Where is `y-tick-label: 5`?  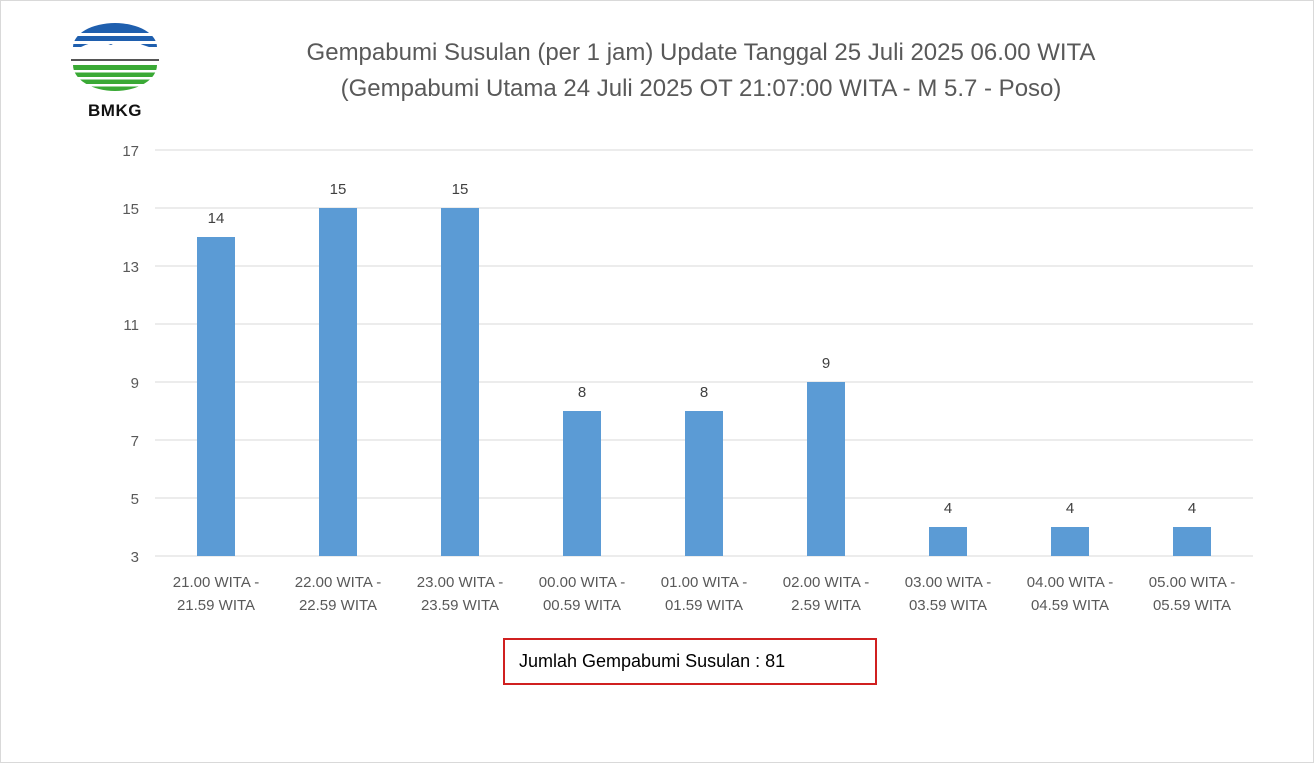 y-tick-label: 5 is located at coordinates (135, 499).